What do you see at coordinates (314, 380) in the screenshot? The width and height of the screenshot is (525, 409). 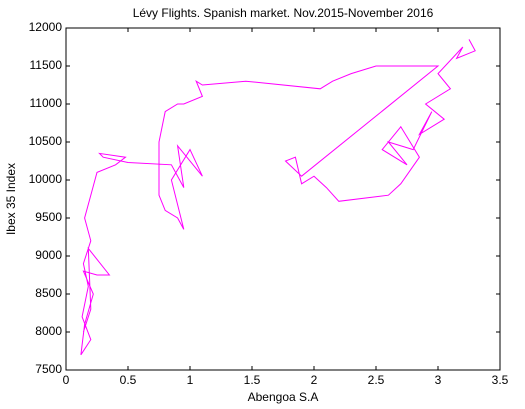 I see `x-tick-label: 2` at bounding box center [314, 380].